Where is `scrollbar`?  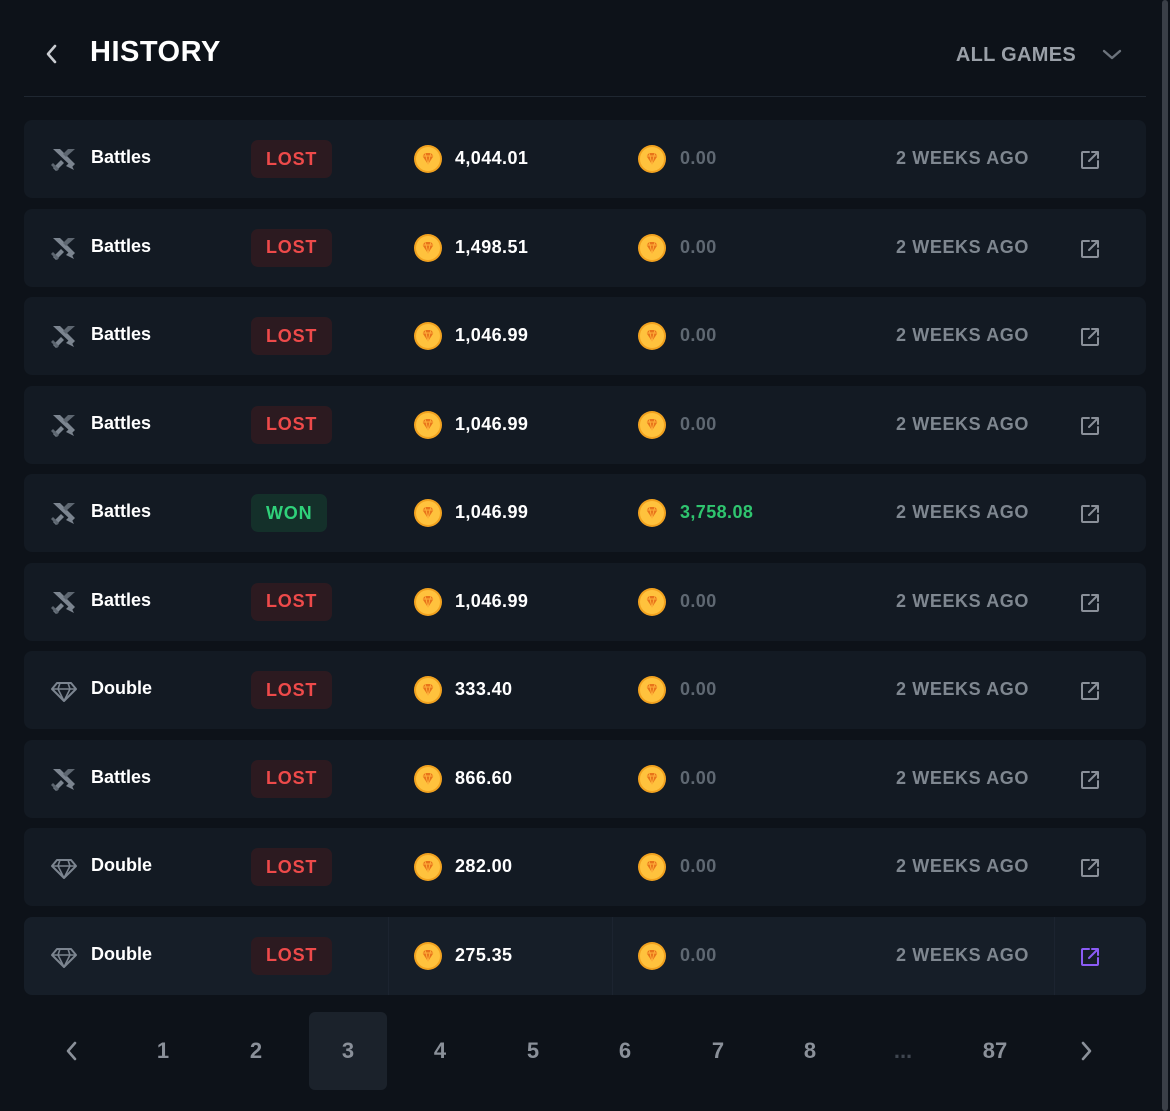
scrollbar is located at coordinates (1165, 555).